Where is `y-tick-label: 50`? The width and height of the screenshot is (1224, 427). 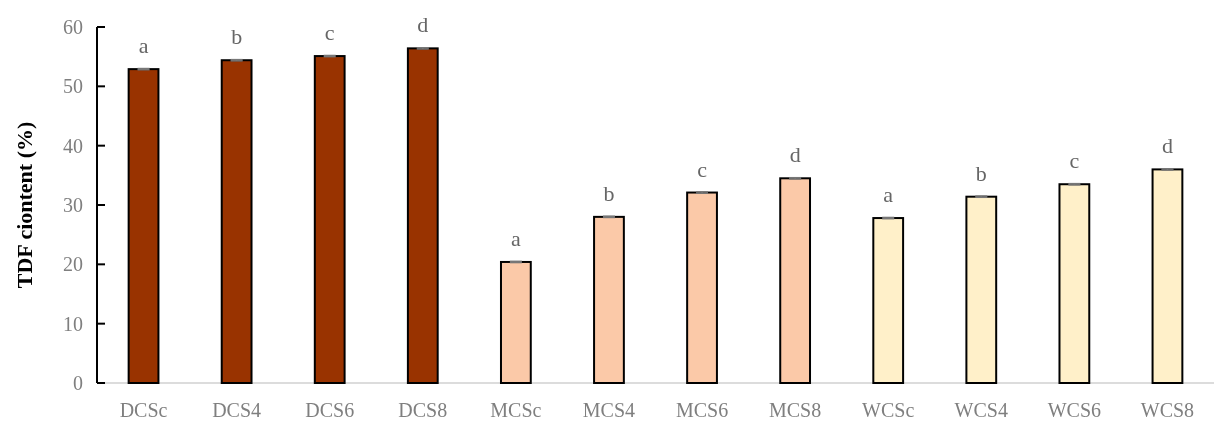 y-tick-label: 50 is located at coordinates (73, 86).